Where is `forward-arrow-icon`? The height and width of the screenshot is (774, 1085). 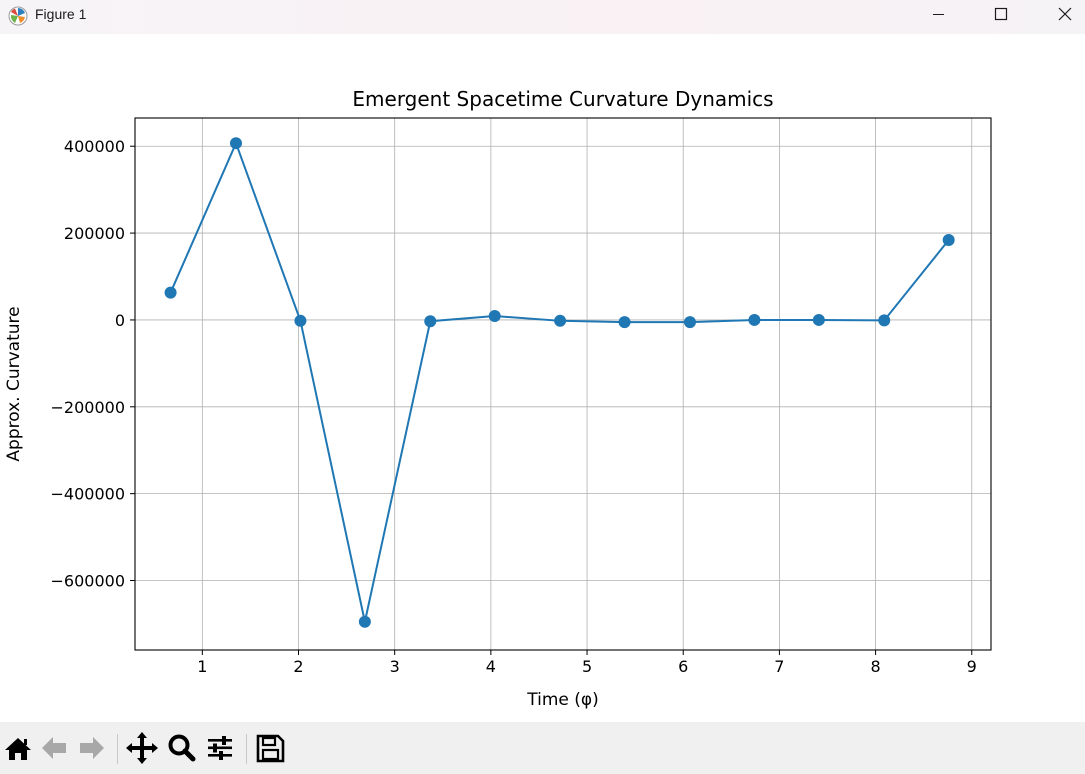
forward-arrow-icon is located at coordinates (92, 748).